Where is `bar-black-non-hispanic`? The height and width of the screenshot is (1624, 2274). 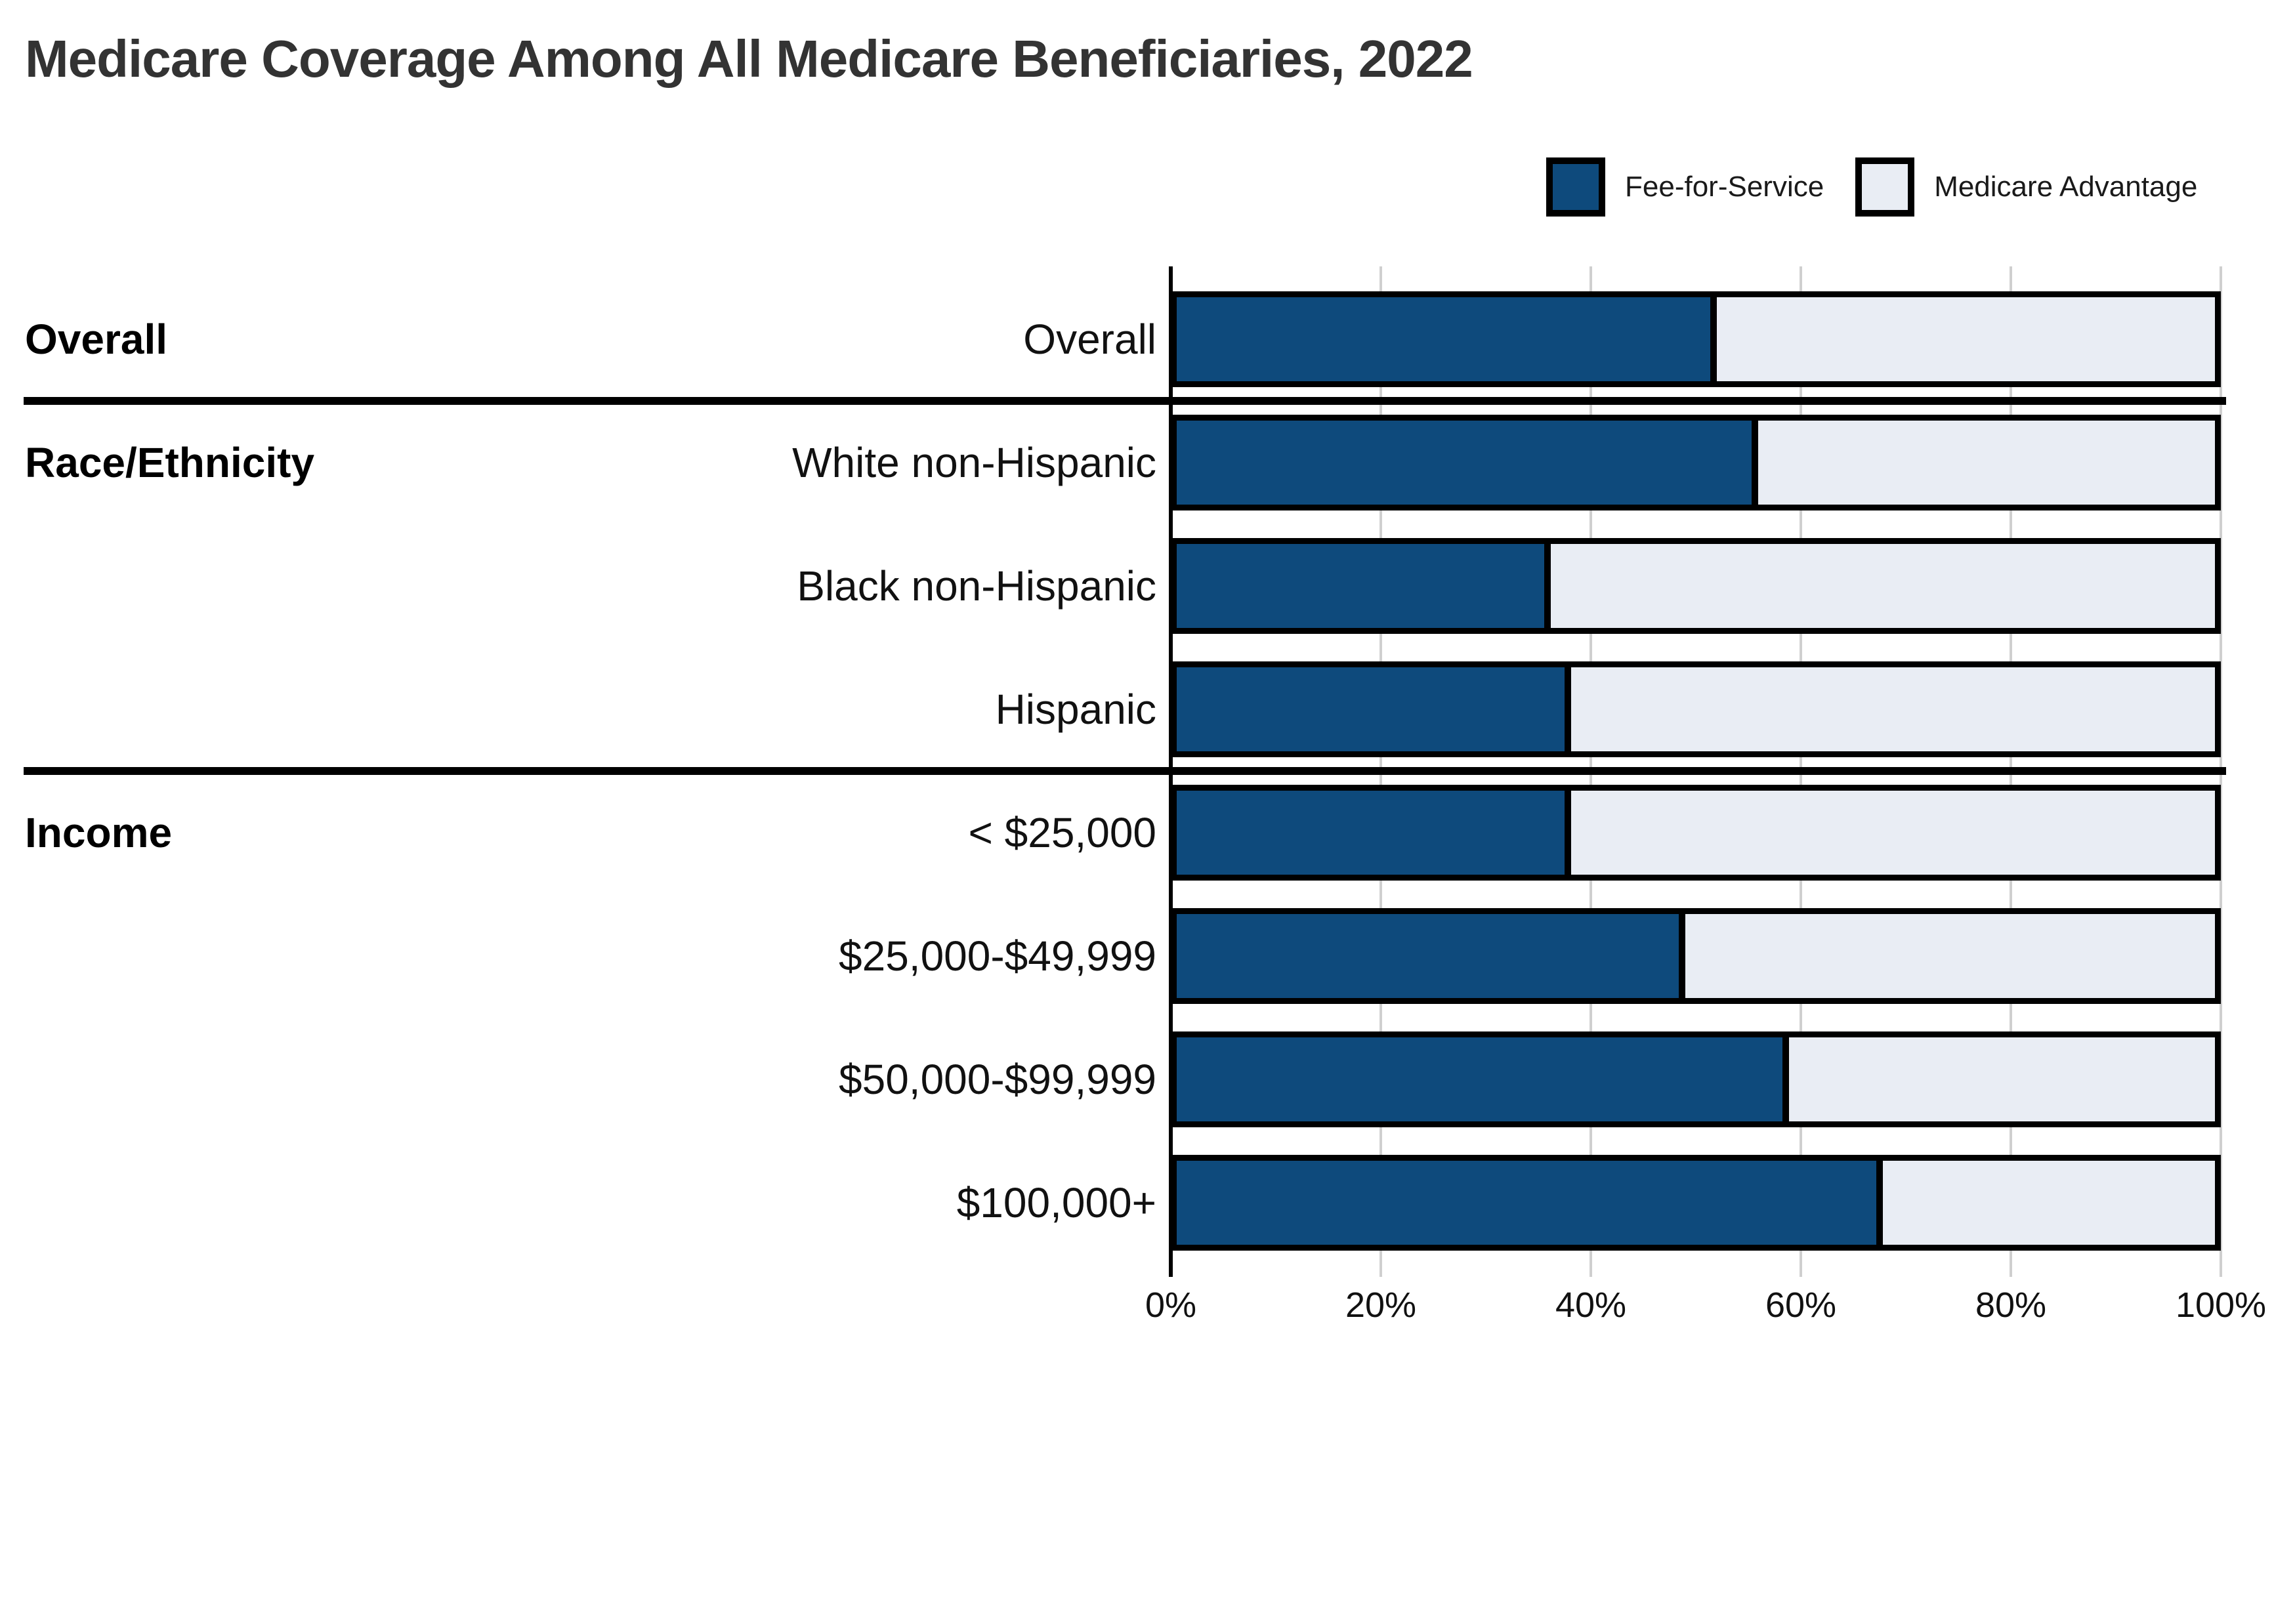 bar-black-non-hispanic is located at coordinates (1696, 586).